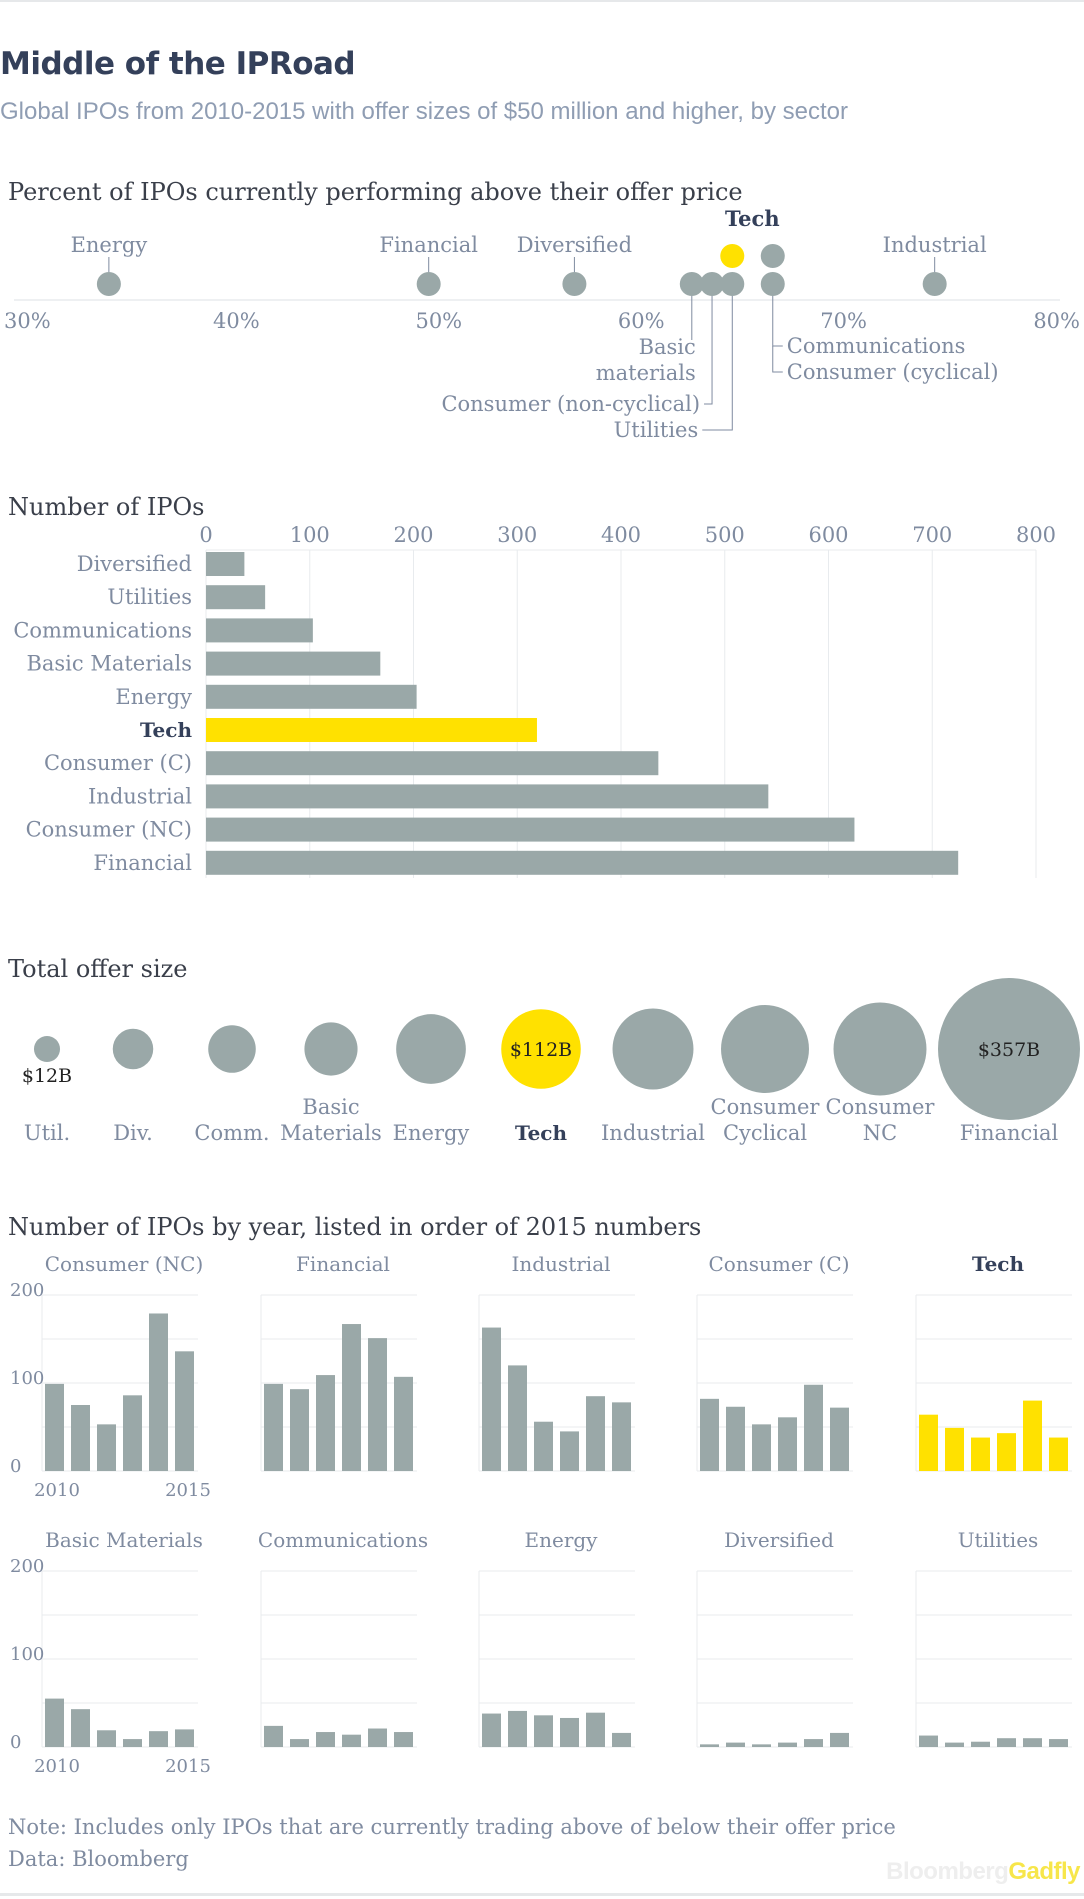  Describe the element at coordinates (712, 284) in the screenshot. I see `dot-consumer-non-cyclical` at that location.